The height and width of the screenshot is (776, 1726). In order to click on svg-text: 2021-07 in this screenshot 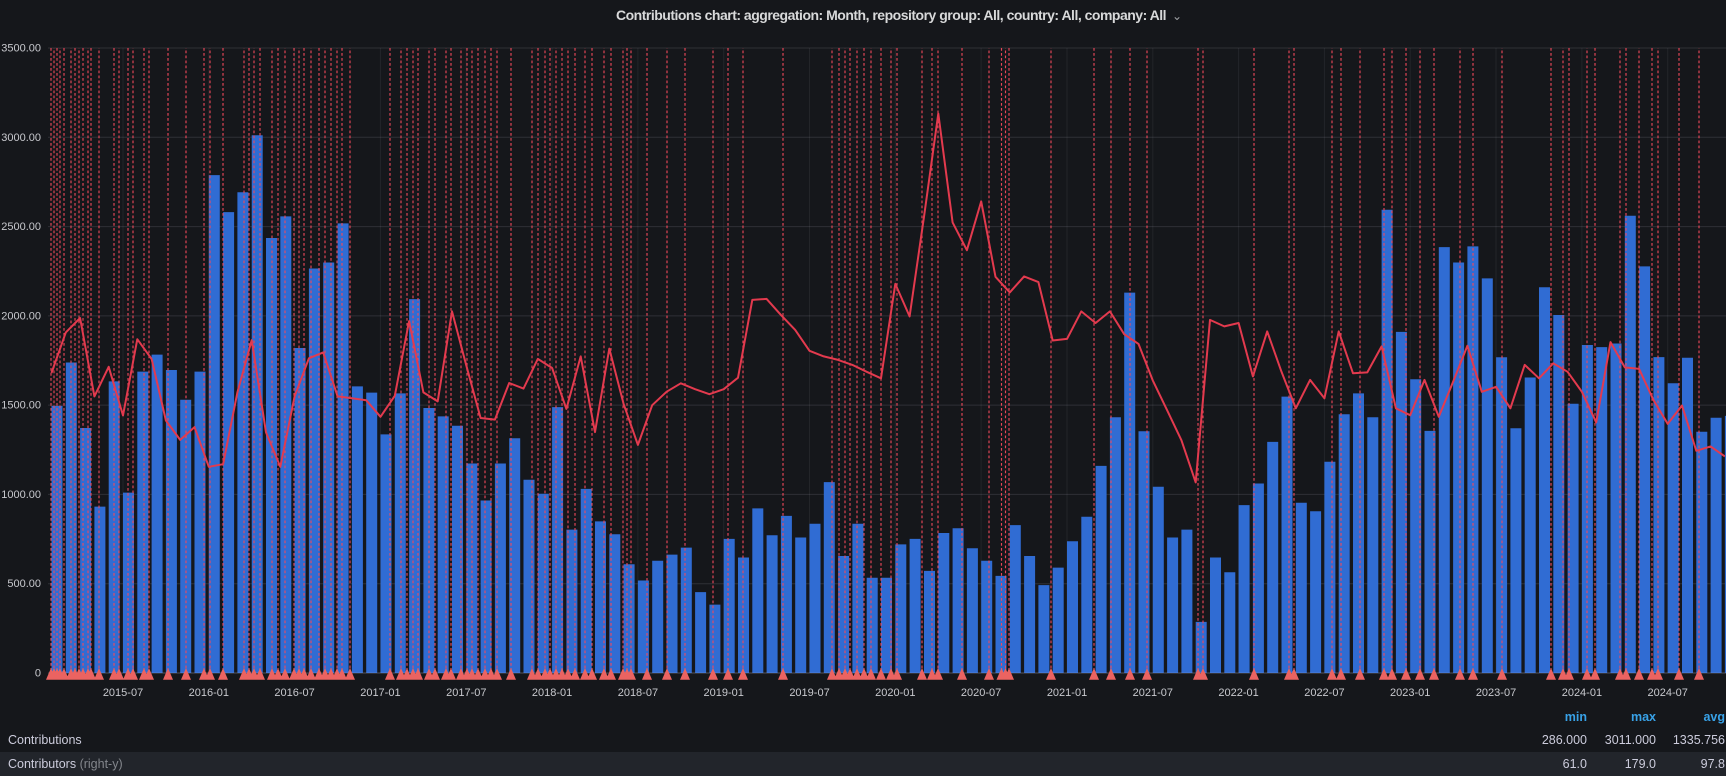, I will do `click(1153, 693)`.